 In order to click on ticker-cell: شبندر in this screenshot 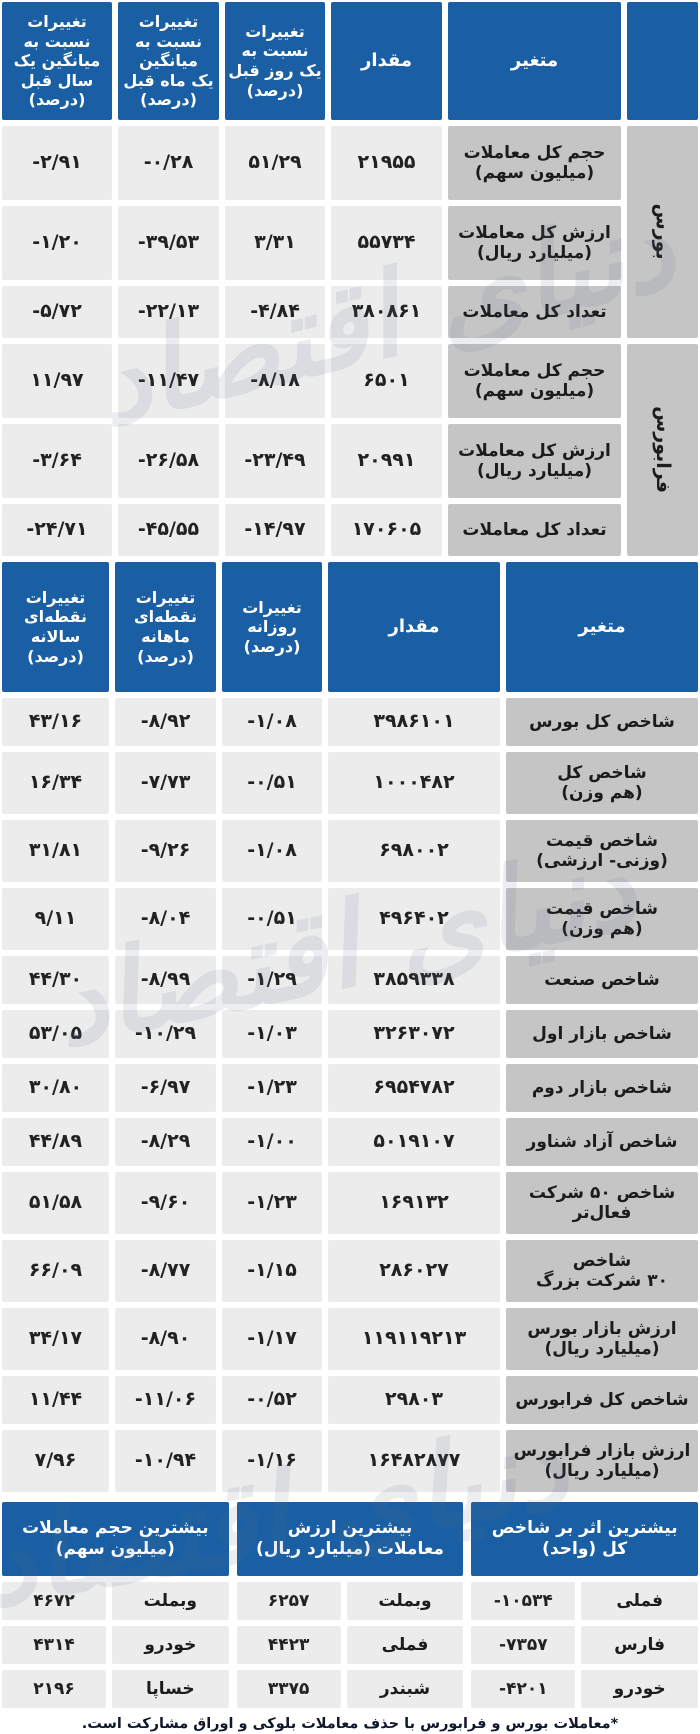, I will do `click(405, 1689)`.